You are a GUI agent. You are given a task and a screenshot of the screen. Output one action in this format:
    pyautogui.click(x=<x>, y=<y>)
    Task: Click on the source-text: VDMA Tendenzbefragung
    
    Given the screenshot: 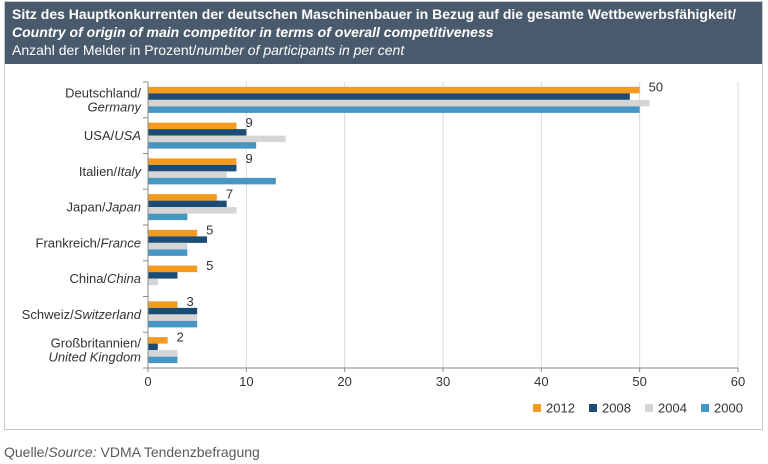 What is the action you would take?
    pyautogui.click(x=180, y=452)
    